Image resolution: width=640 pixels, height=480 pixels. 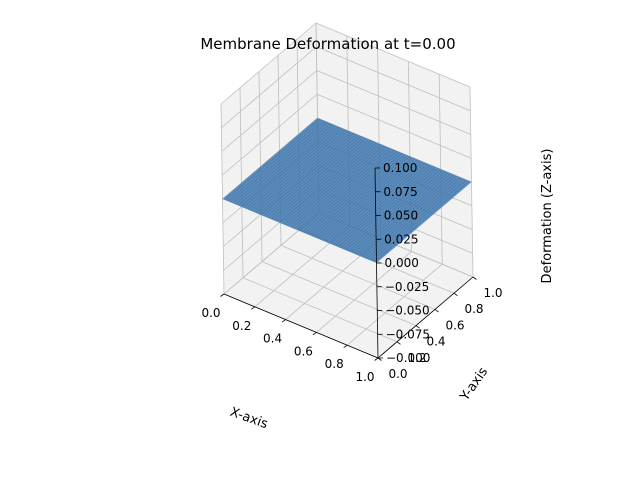 I want to click on y-tick-label: 1.0, so click(x=492, y=293).